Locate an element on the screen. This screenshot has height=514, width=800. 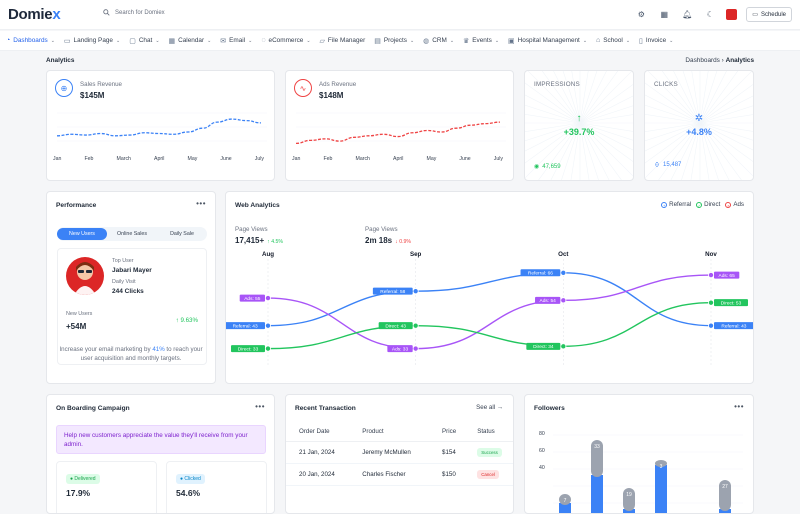
month-label: March is located at coordinates (123, 159).